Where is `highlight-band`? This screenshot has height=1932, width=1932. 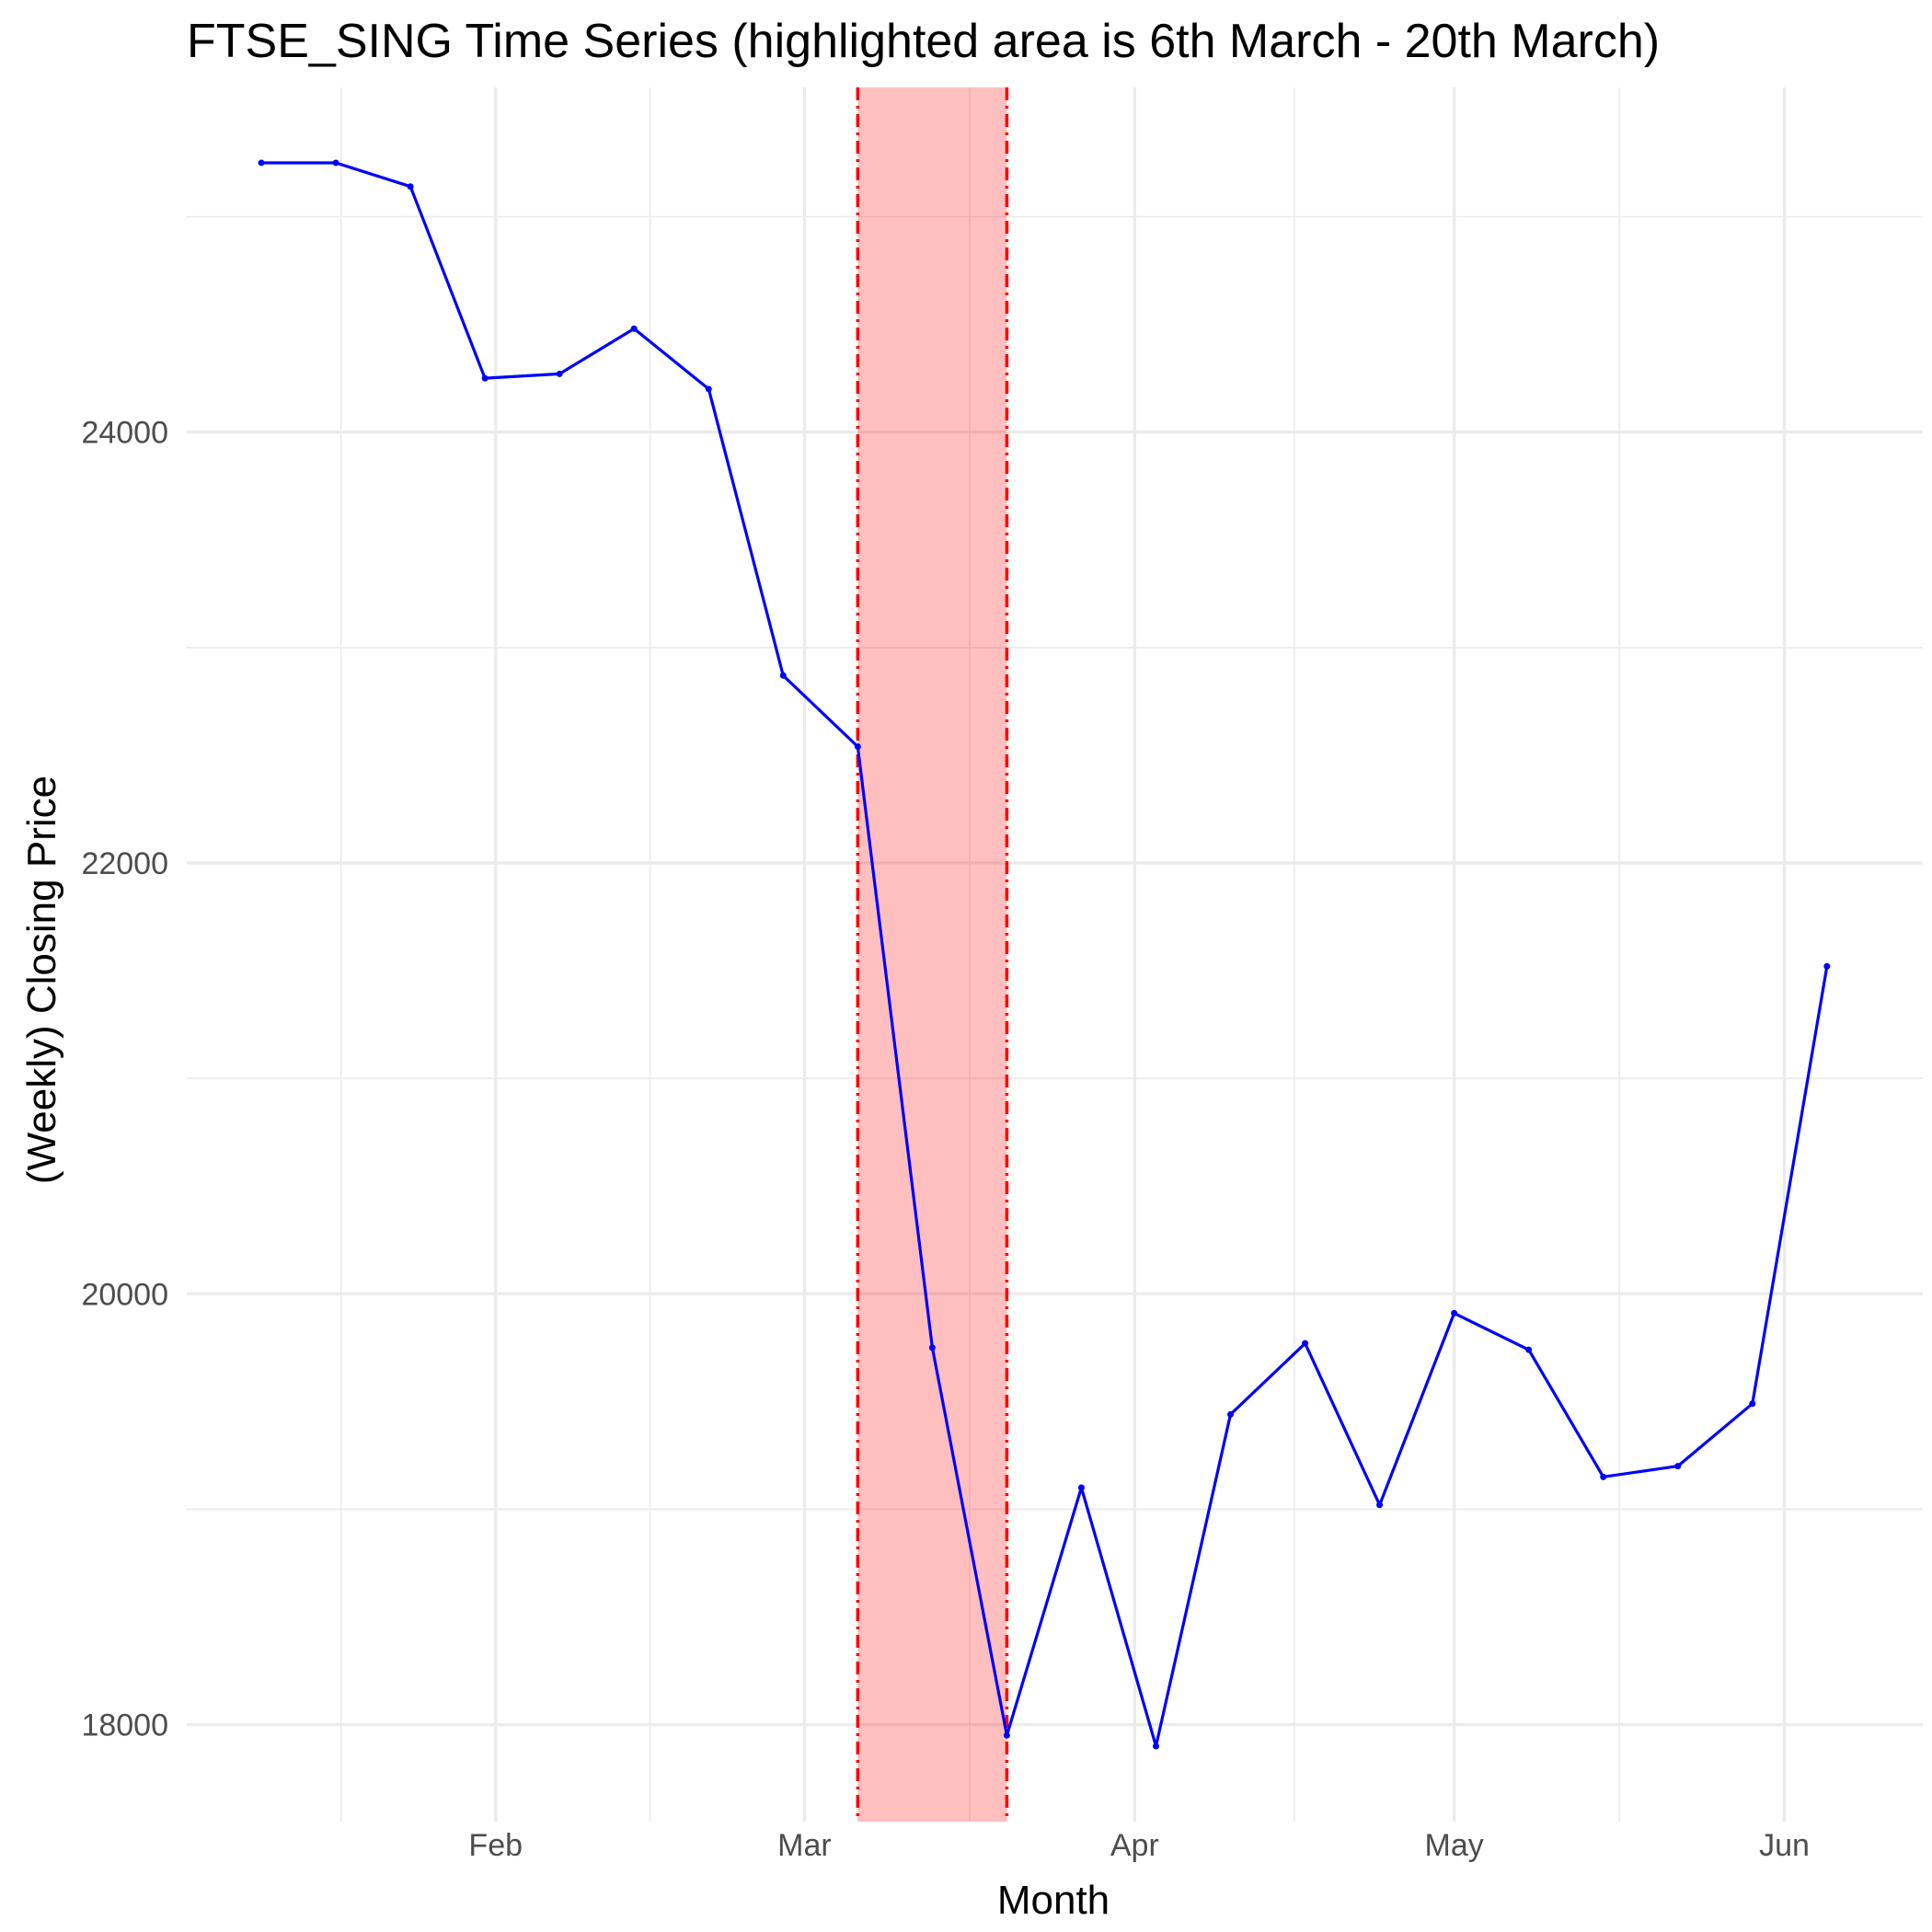
highlight-band is located at coordinates (932, 954).